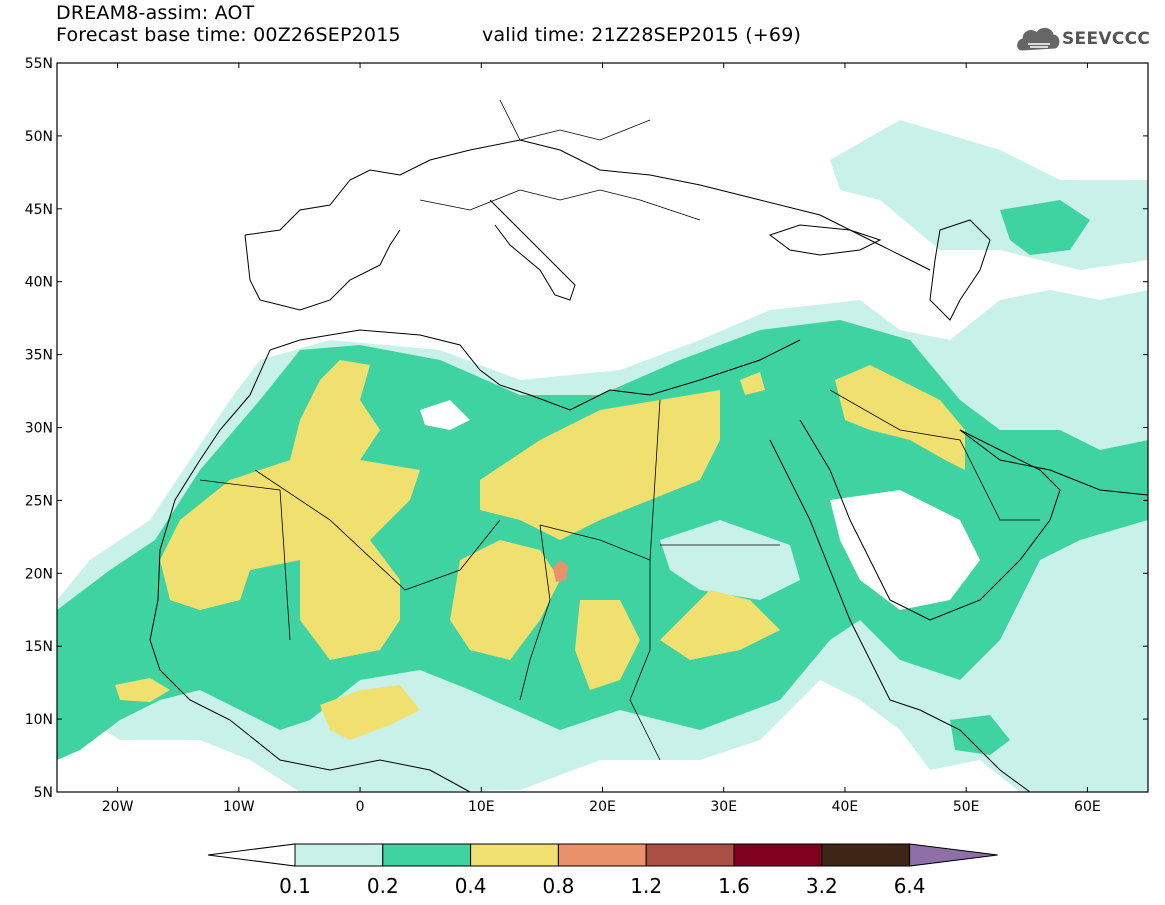  I want to click on colorbar-under-arrow, so click(251, 855).